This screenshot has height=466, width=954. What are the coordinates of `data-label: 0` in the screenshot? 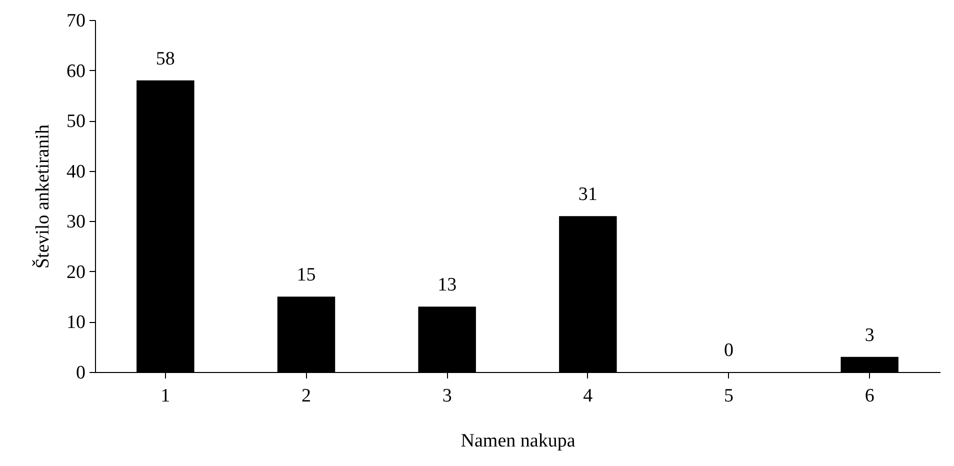 It's located at (729, 350).